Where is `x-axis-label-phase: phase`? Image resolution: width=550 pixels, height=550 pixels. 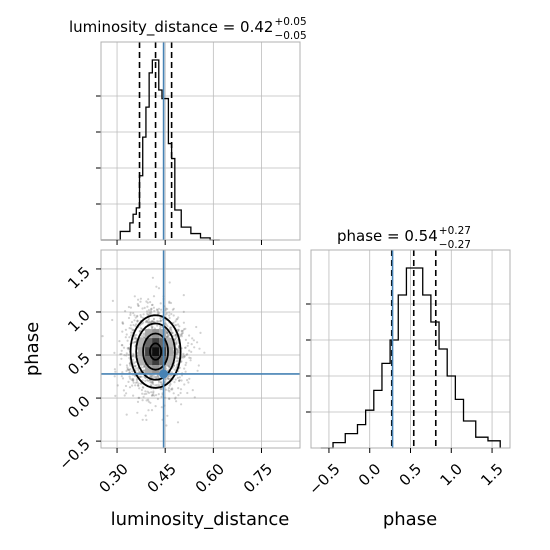
x-axis-label-phase: phase is located at coordinates (410, 519).